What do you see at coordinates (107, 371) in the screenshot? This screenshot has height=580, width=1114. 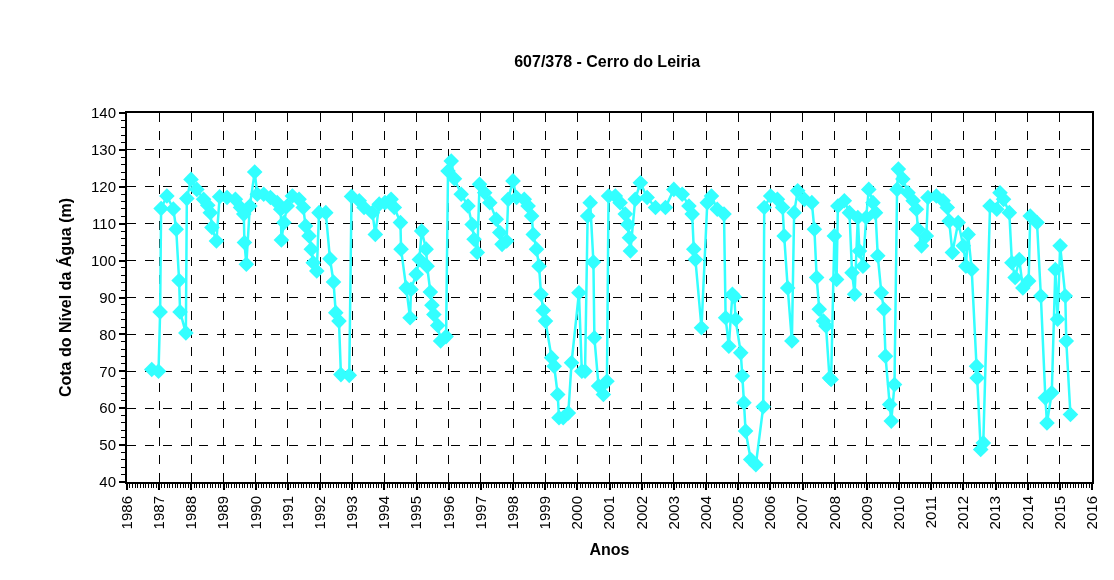 I see `y-tick-label: 70` at bounding box center [107, 371].